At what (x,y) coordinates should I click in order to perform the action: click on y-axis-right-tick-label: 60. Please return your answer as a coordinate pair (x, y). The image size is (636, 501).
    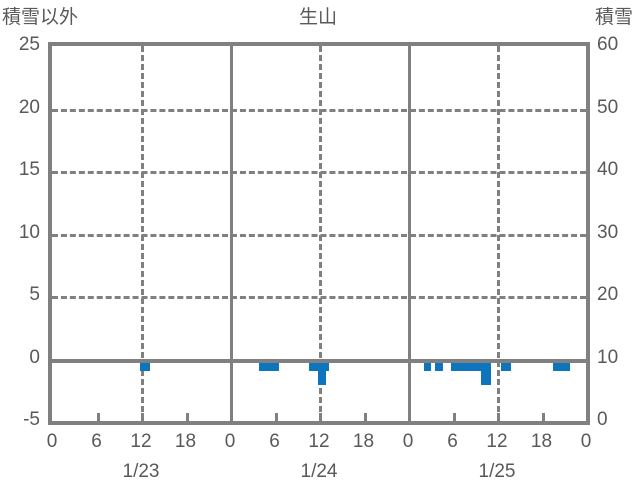
    Looking at the image, I should click on (608, 44).